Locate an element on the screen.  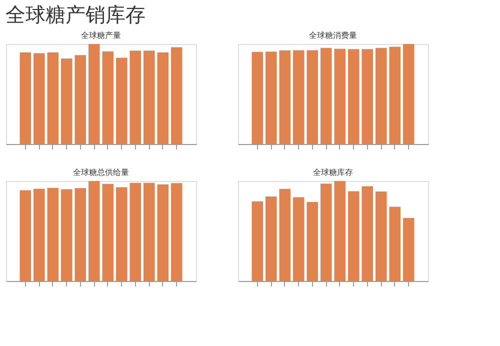
chart-title: 全球糖库存 is located at coordinates (333, 172).